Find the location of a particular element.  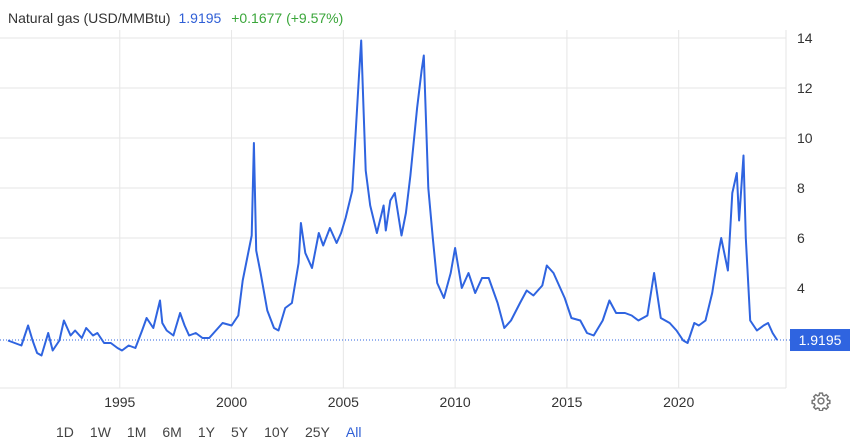

y-tick-label: 10 is located at coordinates (805, 138).